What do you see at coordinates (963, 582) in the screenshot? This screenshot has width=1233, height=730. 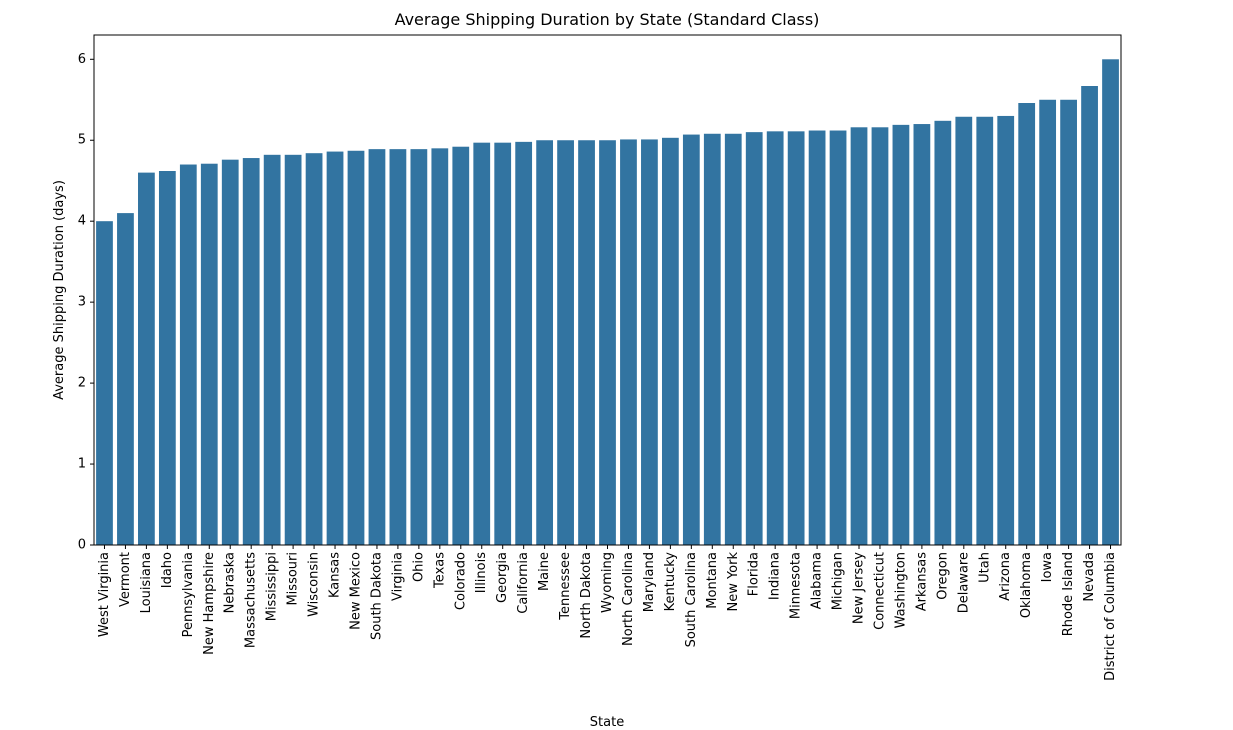 I see `x-tick-label: Delaware` at bounding box center [963, 582].